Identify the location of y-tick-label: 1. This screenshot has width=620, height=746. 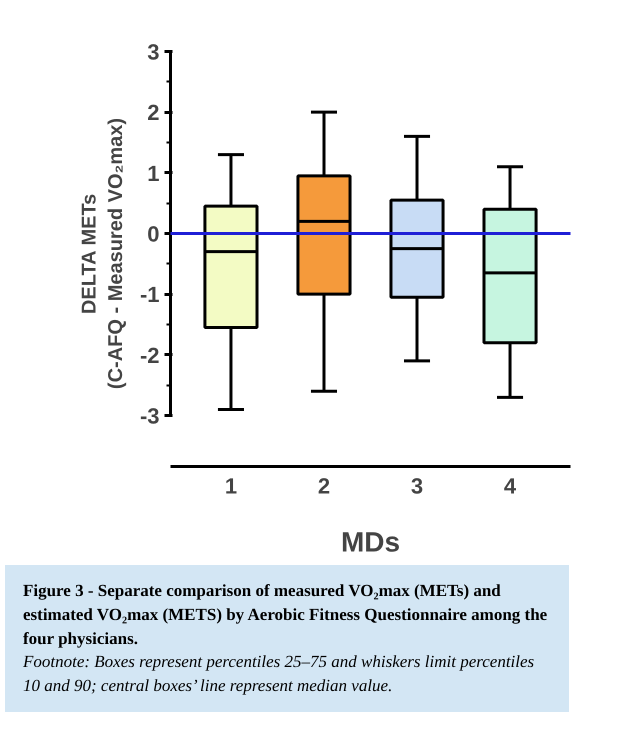
(153, 173).